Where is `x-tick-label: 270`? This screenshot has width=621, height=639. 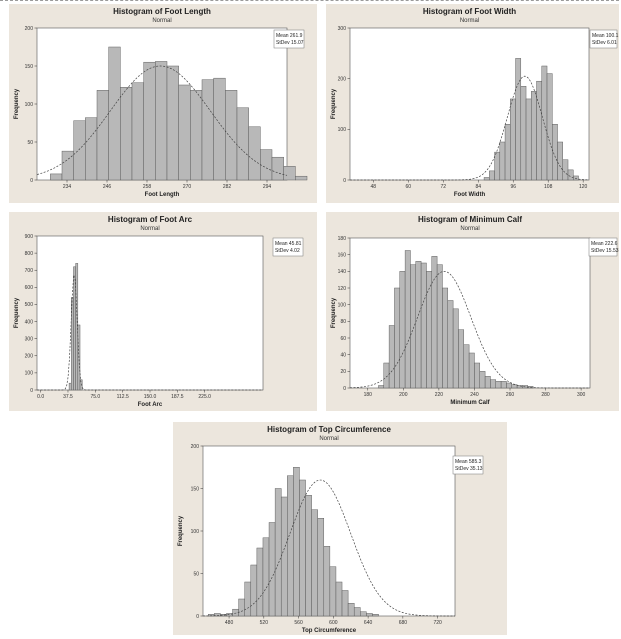 x-tick-label: 270 is located at coordinates (187, 187).